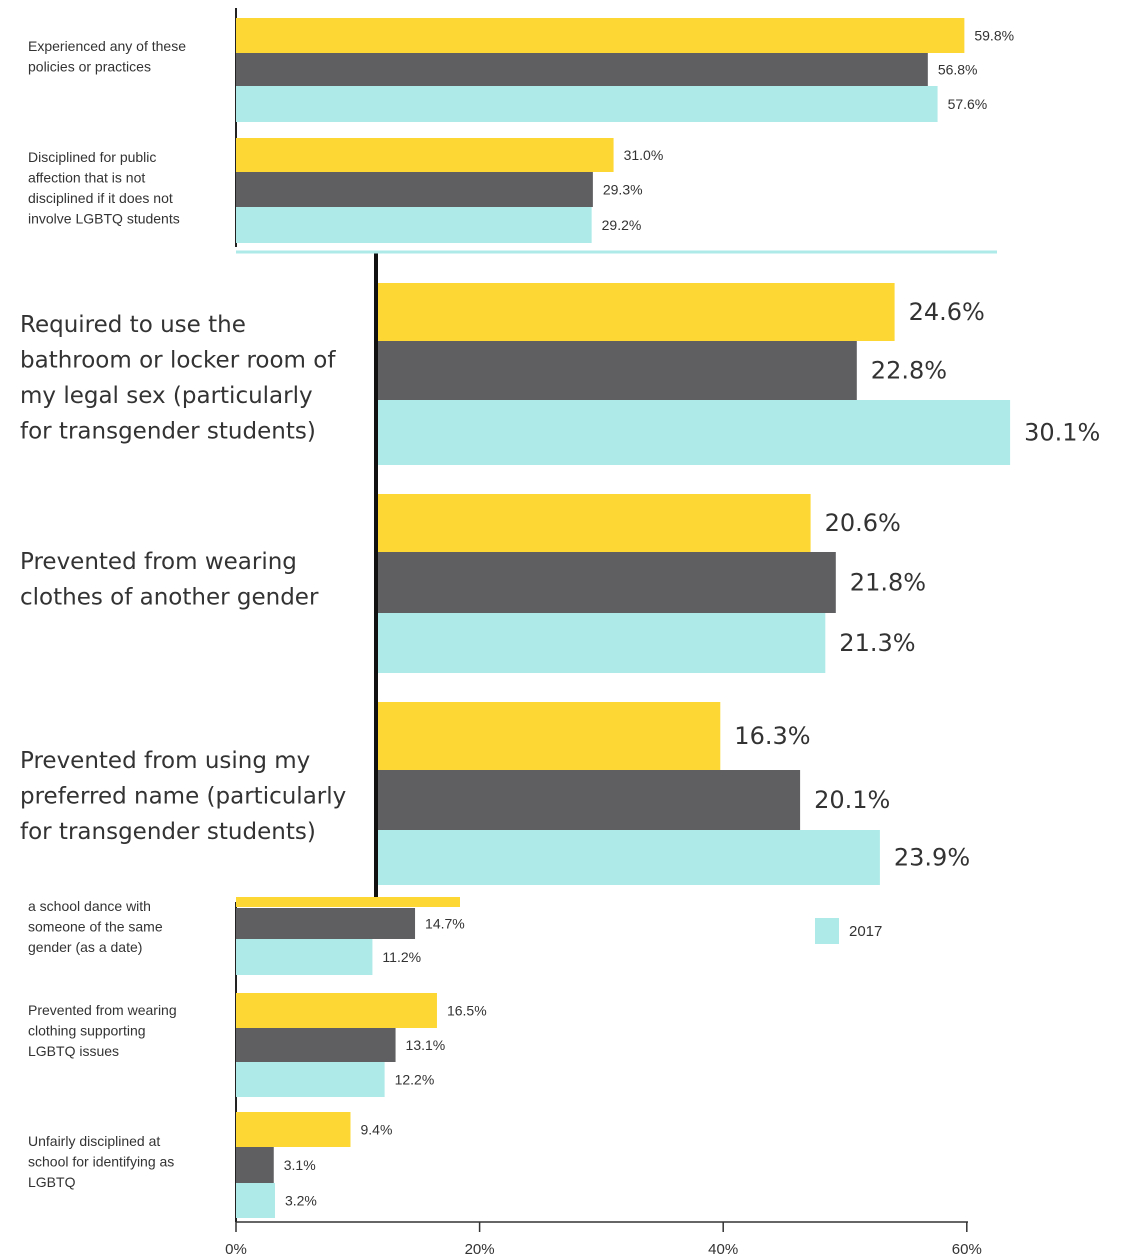 The width and height of the screenshot is (1129, 1258). Describe the element at coordinates (100, 198) in the screenshot. I see `category-label: disciplined if it does not` at that location.